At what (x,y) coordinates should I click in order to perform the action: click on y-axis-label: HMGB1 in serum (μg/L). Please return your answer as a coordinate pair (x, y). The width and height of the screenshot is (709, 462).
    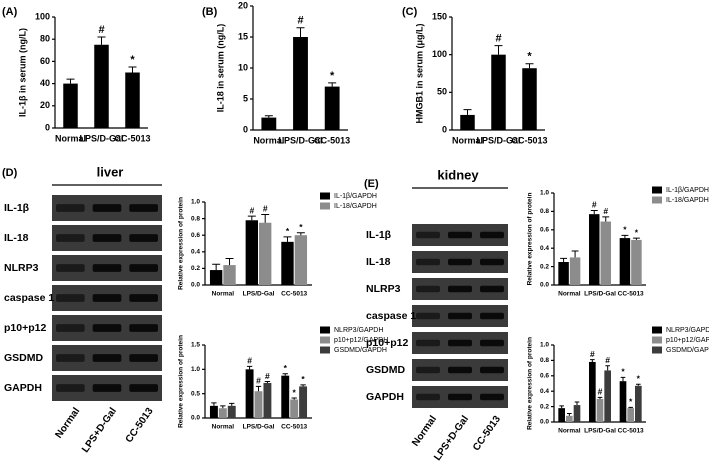
    Looking at the image, I should click on (419, 73).